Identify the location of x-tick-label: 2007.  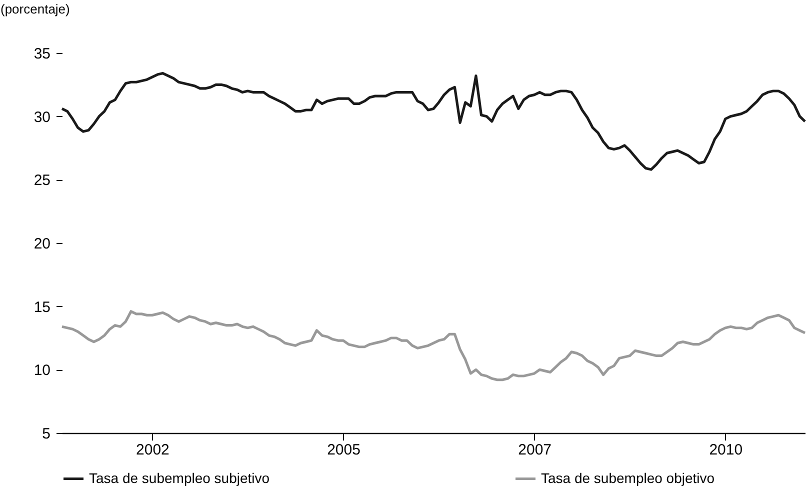
(535, 450).